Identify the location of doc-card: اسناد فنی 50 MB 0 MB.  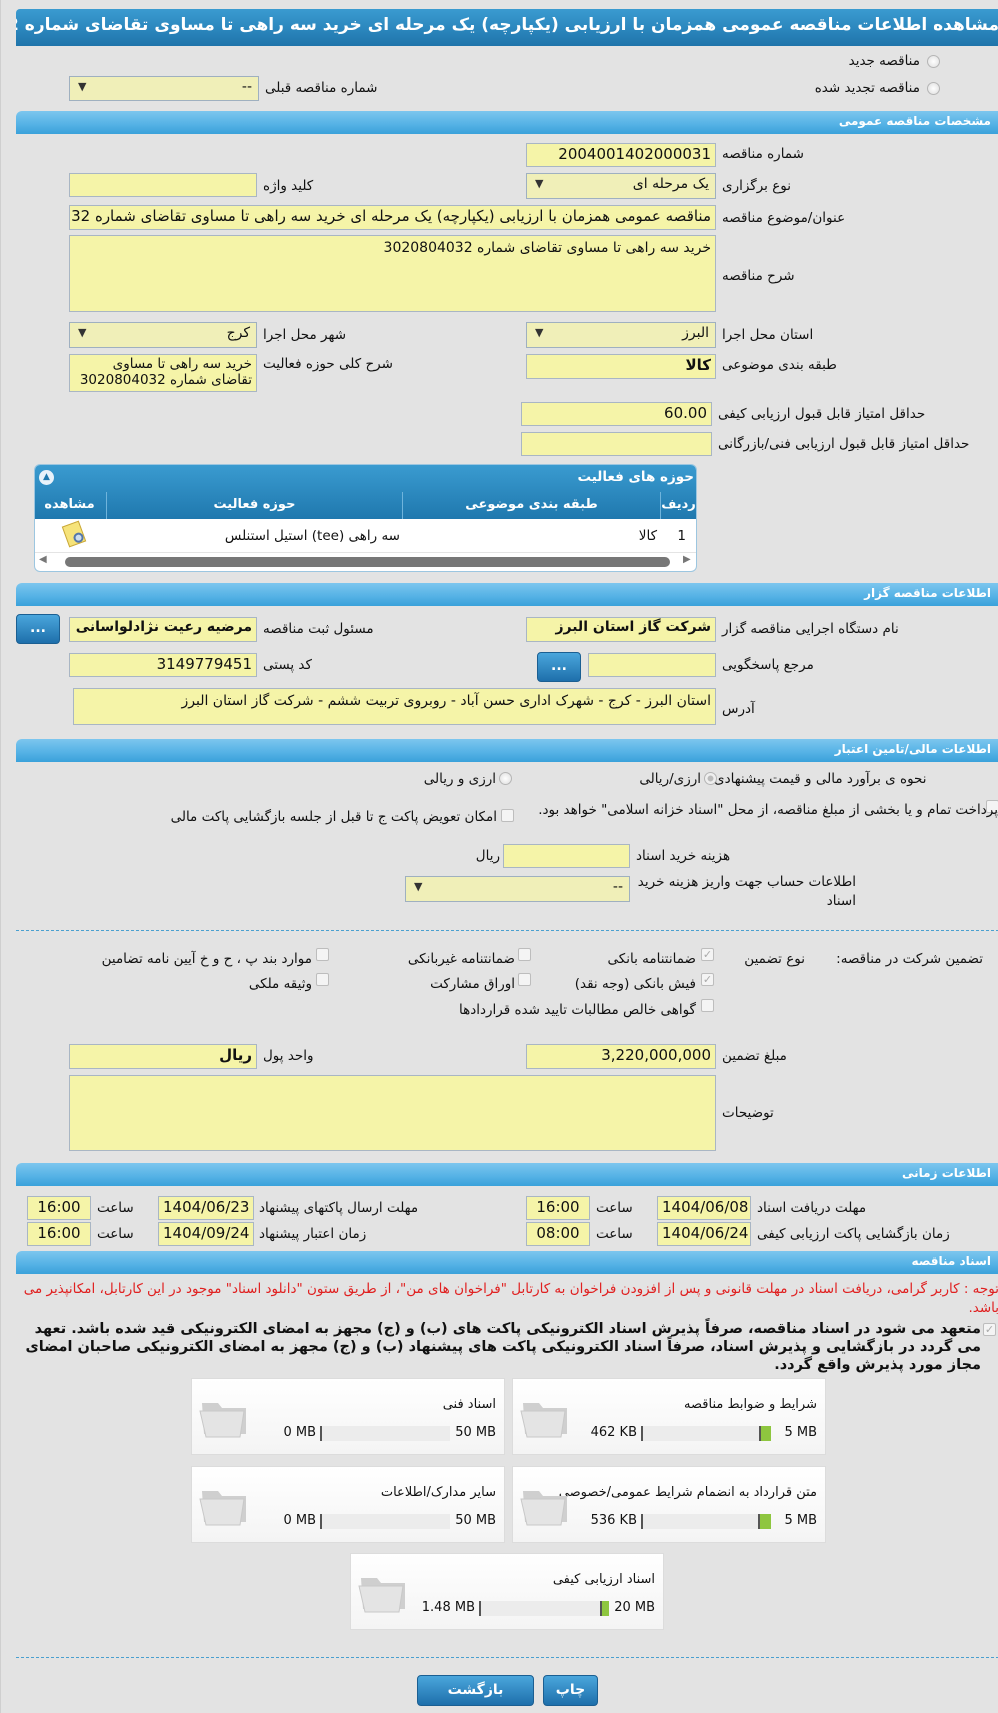
(348, 1416).